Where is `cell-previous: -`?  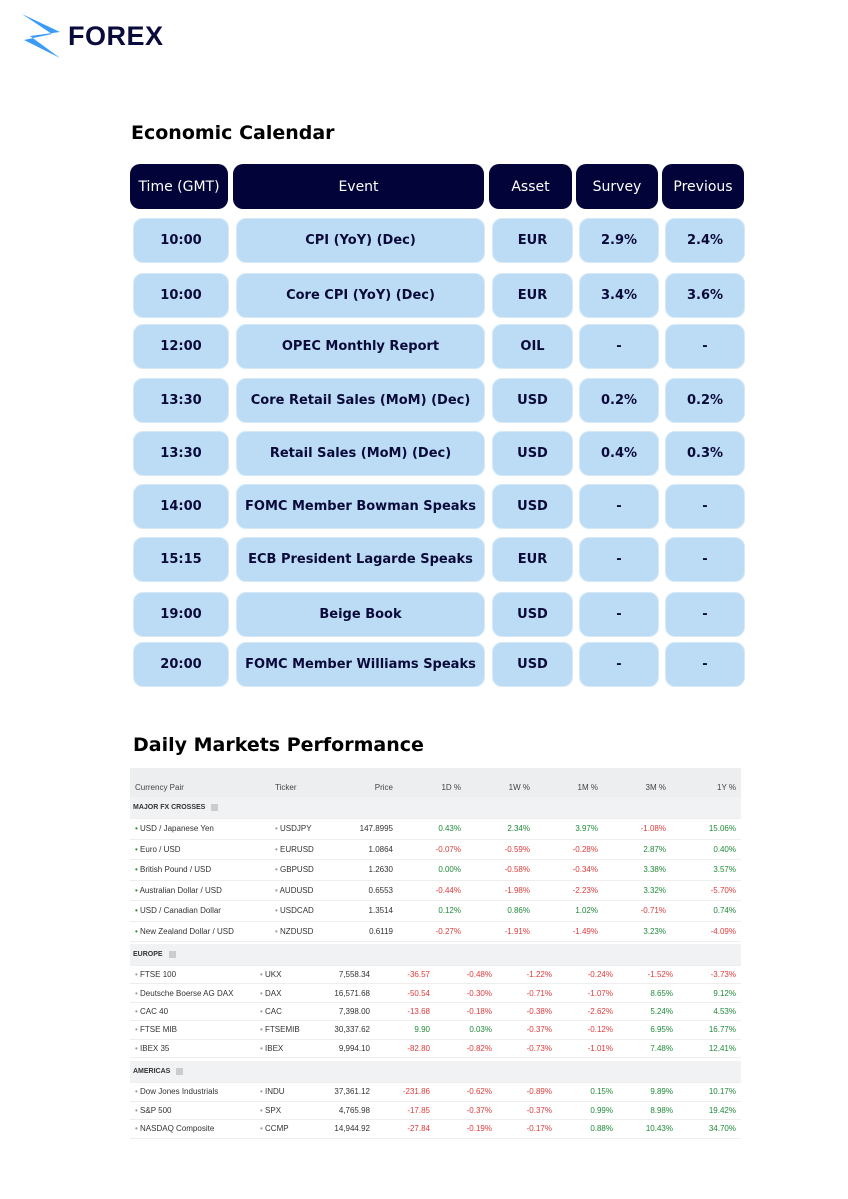
cell-previous: - is located at coordinates (705, 346).